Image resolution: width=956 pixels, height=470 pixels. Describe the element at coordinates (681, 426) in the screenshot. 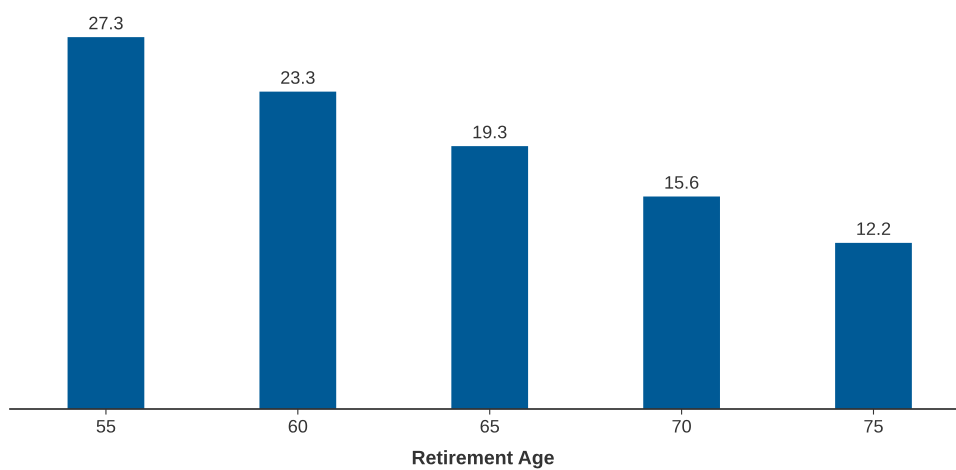

I see `x-tick-label: 70` at that location.